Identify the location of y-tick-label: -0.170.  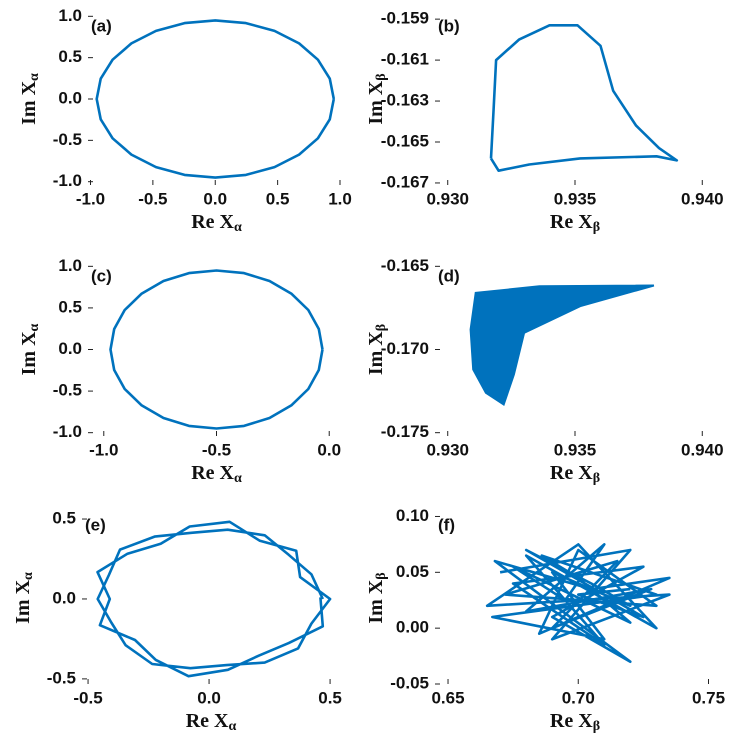
(405, 348).